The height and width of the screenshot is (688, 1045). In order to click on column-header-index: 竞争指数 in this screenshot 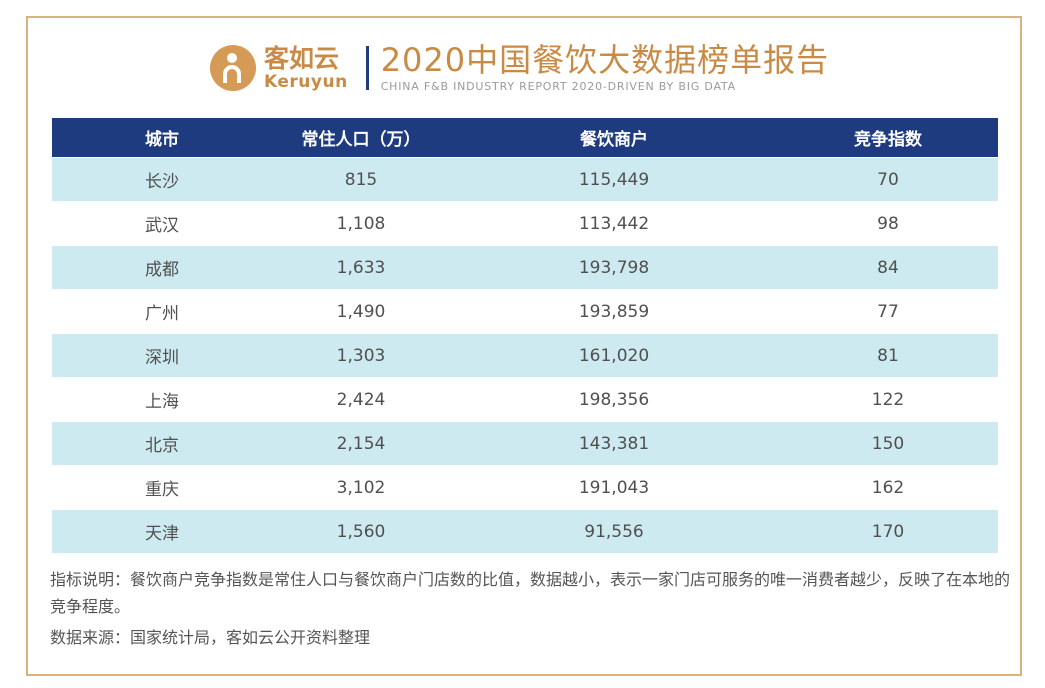, I will do `click(888, 138)`.